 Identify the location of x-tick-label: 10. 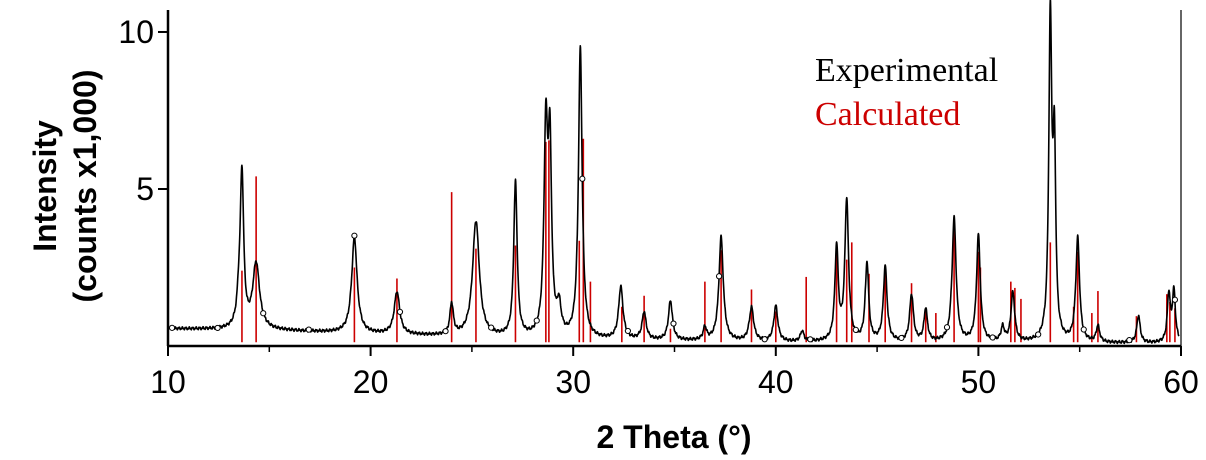
(168, 382).